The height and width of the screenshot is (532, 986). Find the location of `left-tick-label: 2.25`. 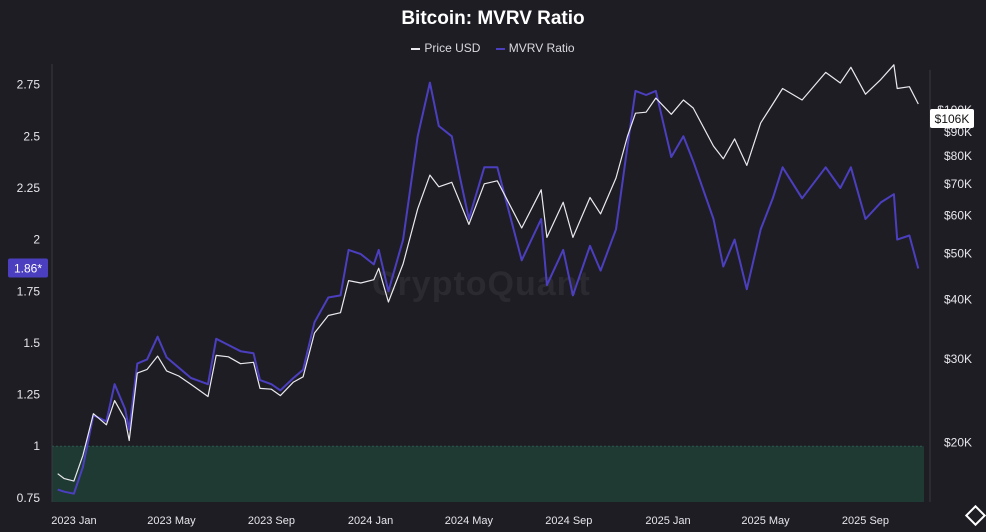

left-tick-label: 2.25 is located at coordinates (29, 188).